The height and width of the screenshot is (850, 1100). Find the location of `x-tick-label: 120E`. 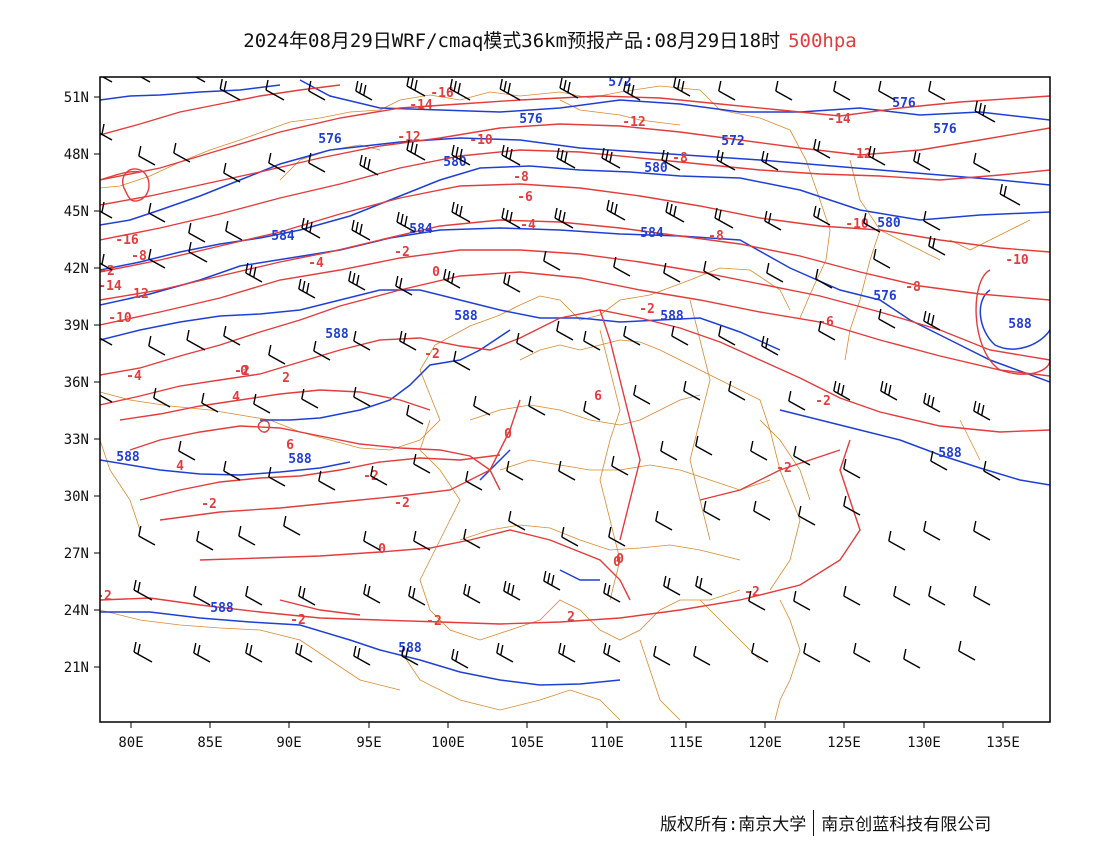

x-tick-label: 120E is located at coordinates (765, 743).